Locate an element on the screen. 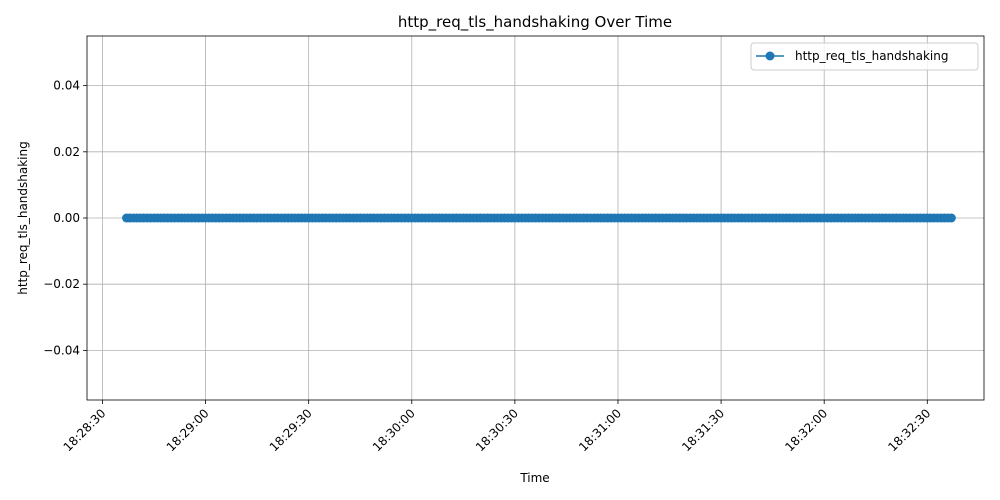 The height and width of the screenshot is (500, 1000). y-tick-label: 0.00 is located at coordinates (66, 218).